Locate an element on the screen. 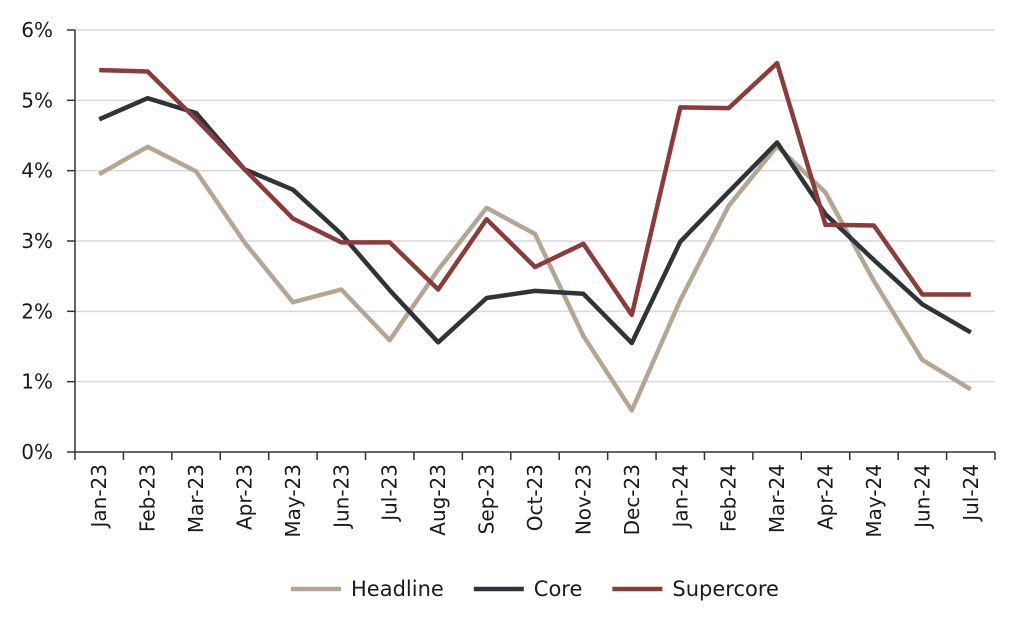 The image size is (1024, 630). x-tick-label: Apr-23 is located at coordinates (244, 497).